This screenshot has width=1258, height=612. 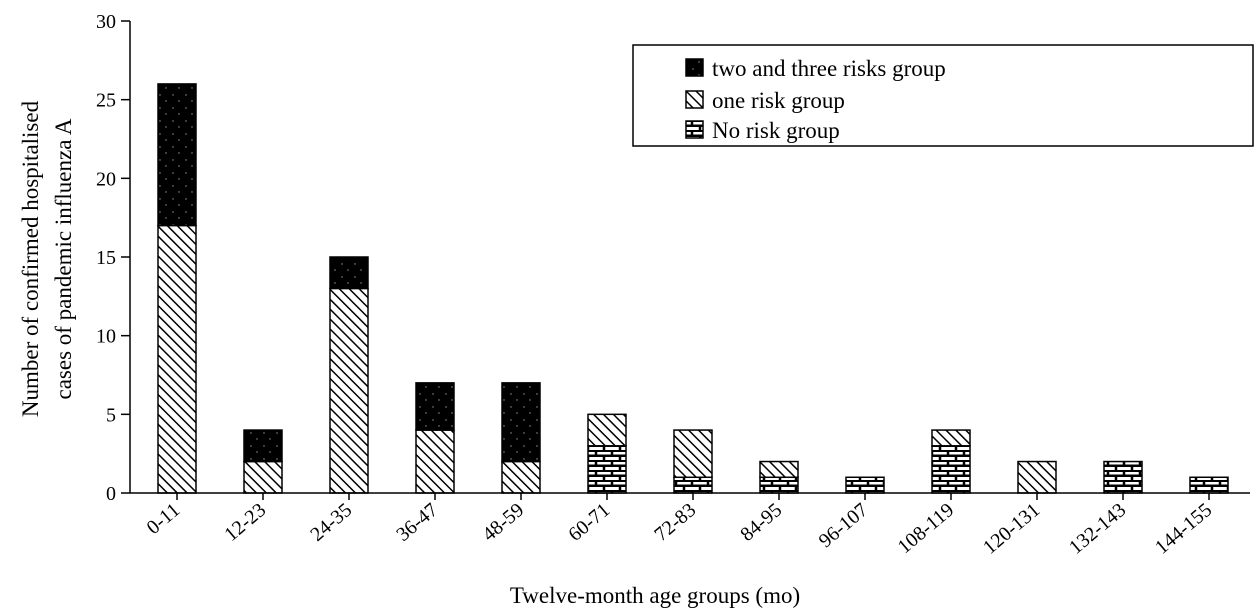 What do you see at coordinates (106, 101) in the screenshot?
I see `y-tick-label: 25` at bounding box center [106, 101].